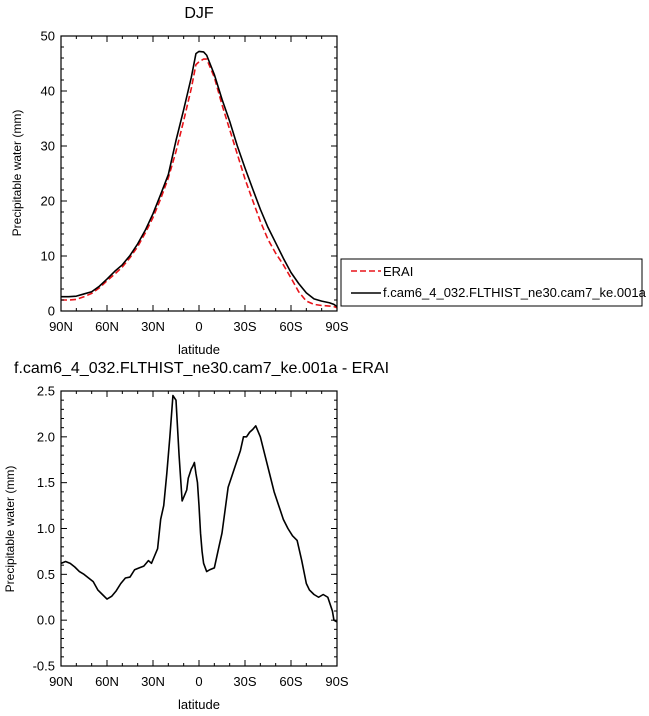 The image size is (649, 716). I want to click on panel-diff-ylabel: Precipitable water (mm), so click(10, 529).